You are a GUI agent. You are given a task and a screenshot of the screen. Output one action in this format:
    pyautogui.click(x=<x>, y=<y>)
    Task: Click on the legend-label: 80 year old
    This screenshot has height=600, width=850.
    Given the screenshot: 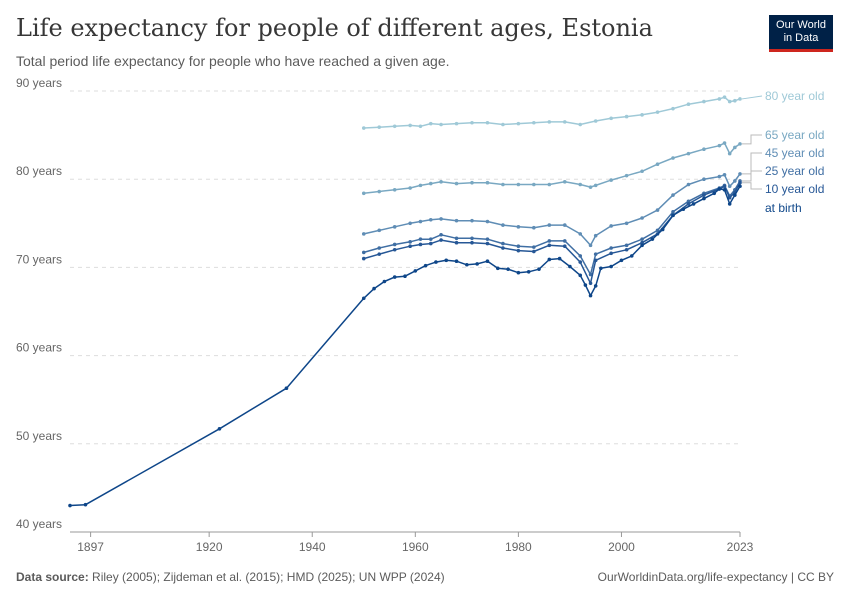 What is the action you would take?
    pyautogui.click(x=794, y=96)
    